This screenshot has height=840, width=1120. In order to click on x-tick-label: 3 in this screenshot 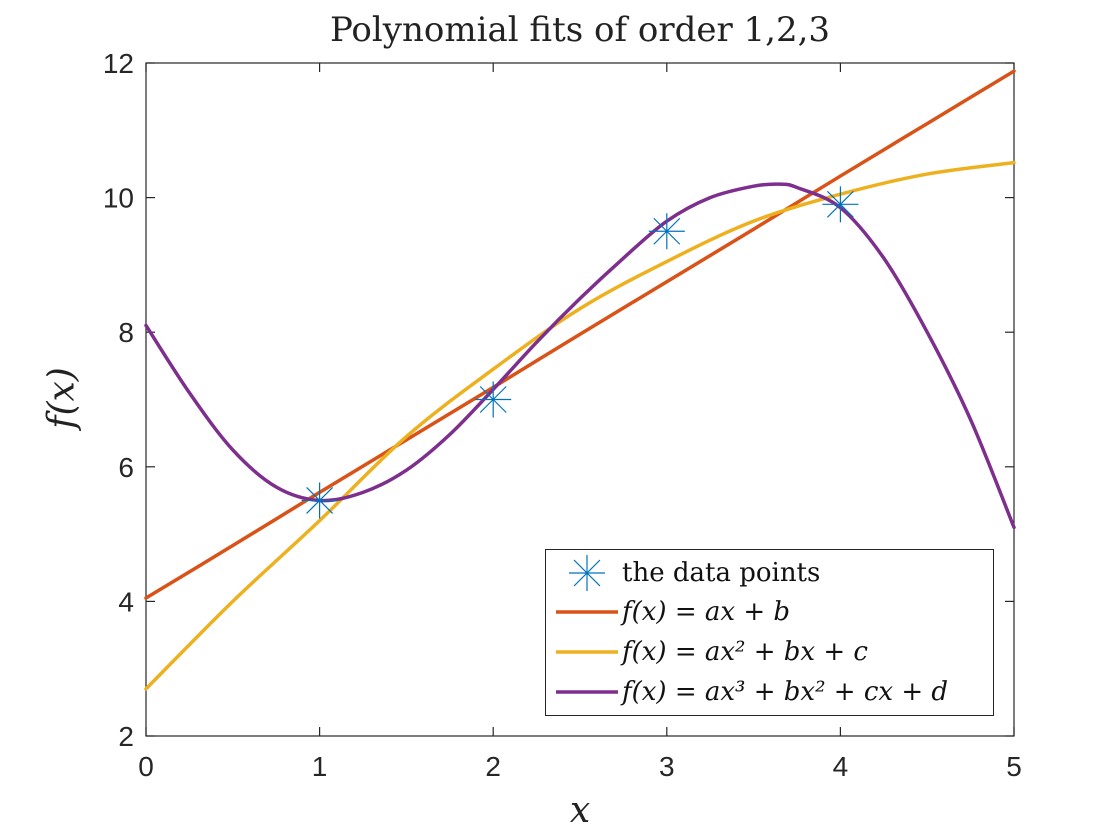, I will do `click(667, 766)`.